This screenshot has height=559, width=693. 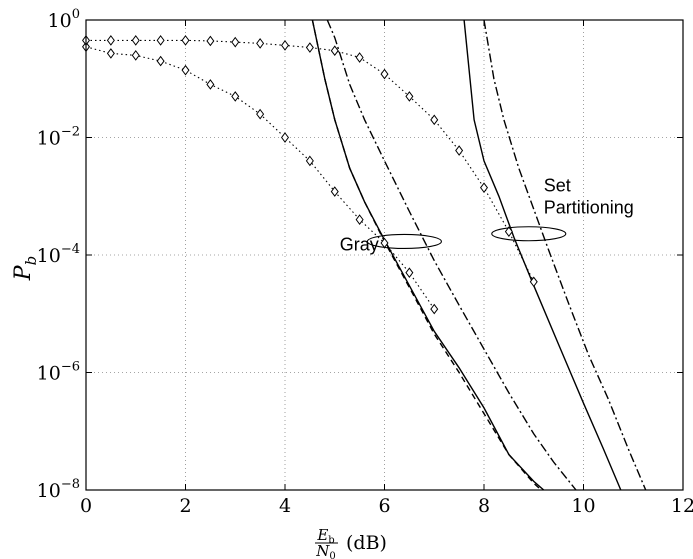 I want to click on x-axis-label-unit: (dB), so click(x=366, y=543).